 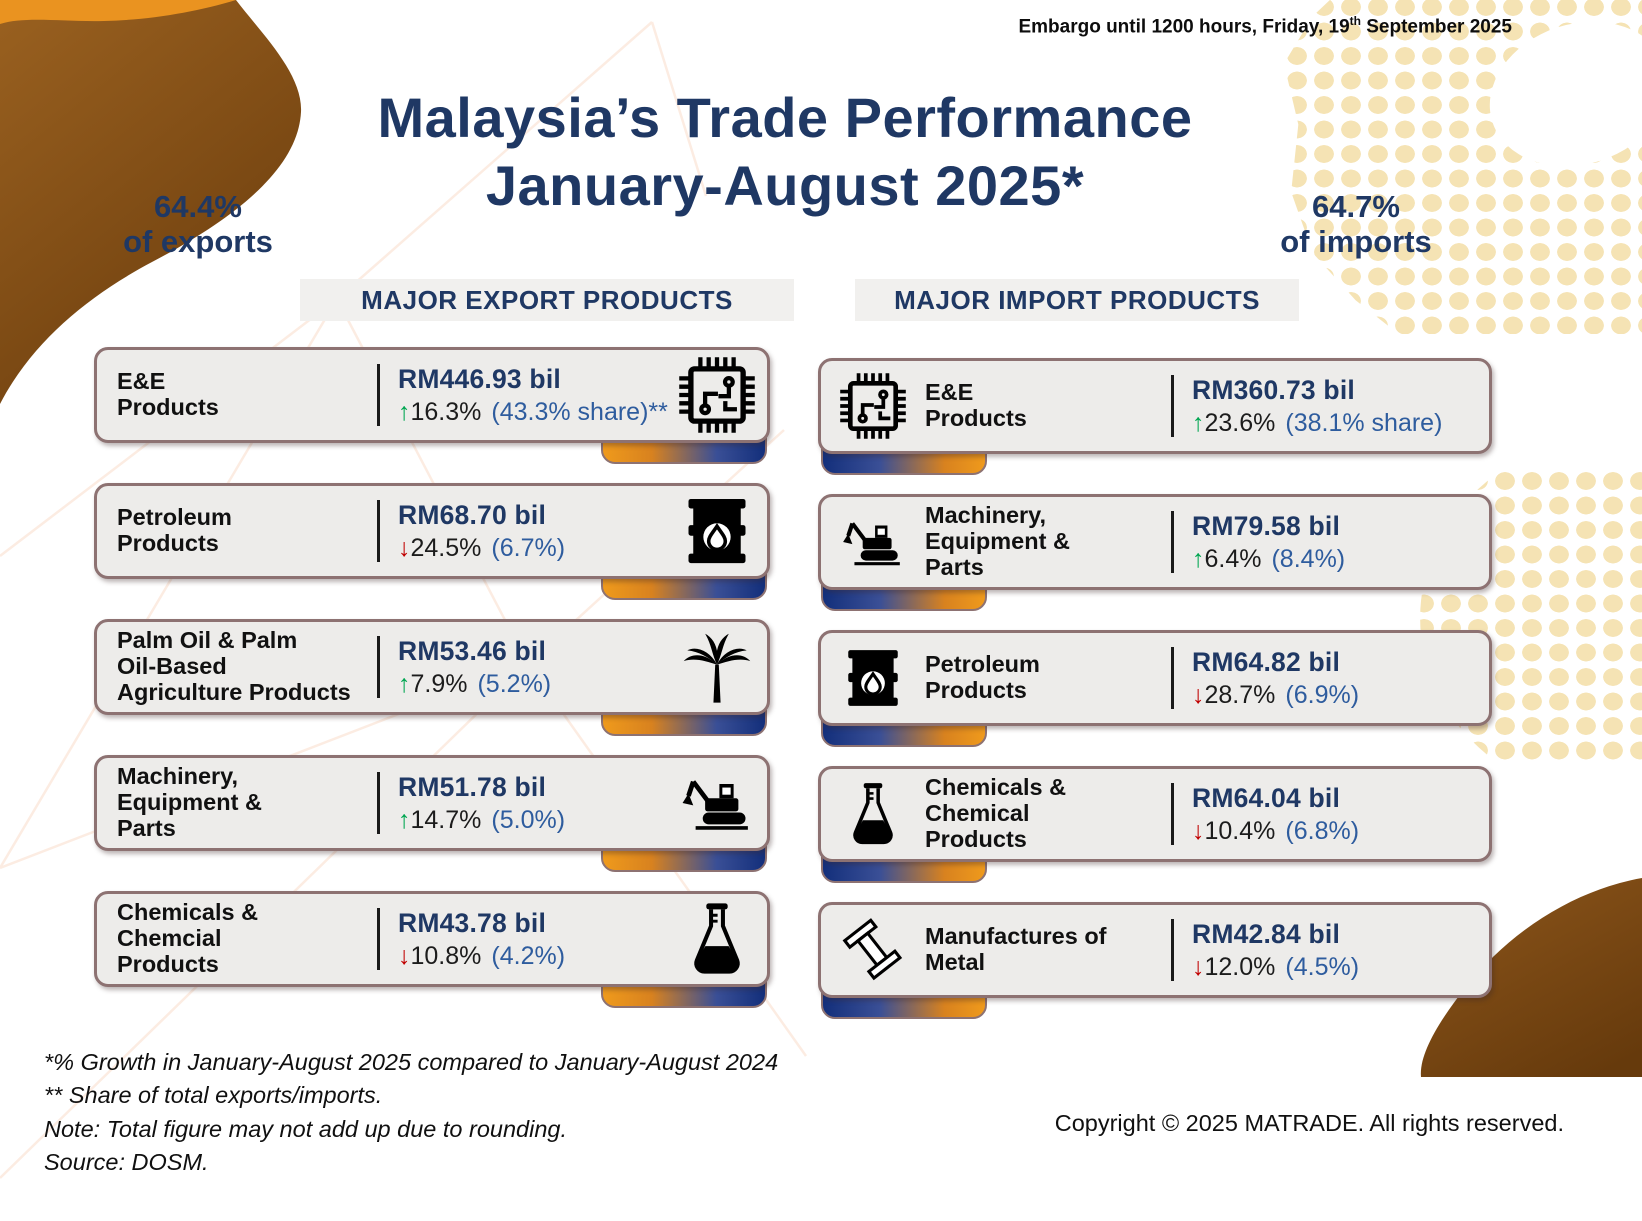 I want to click on share-percent: (6.7%), so click(x=528, y=547).